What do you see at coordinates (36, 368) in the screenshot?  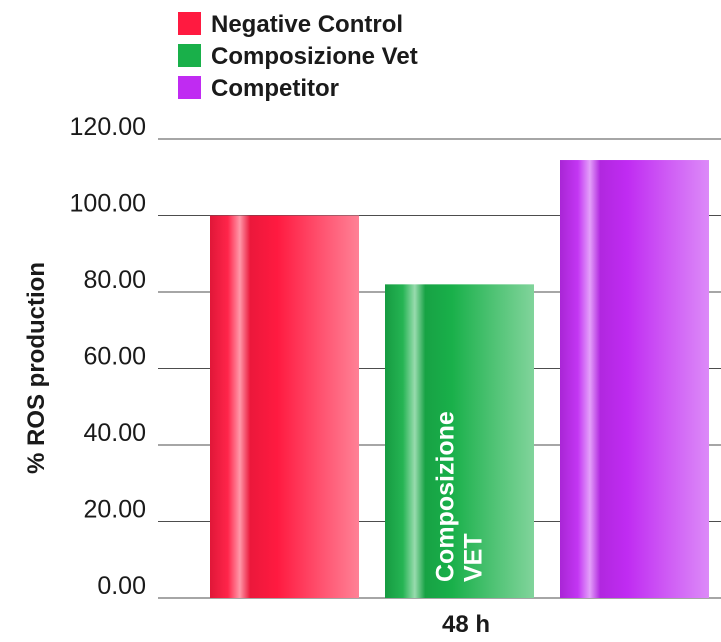 I see `y-axis-title: % ROS production` at bounding box center [36, 368].